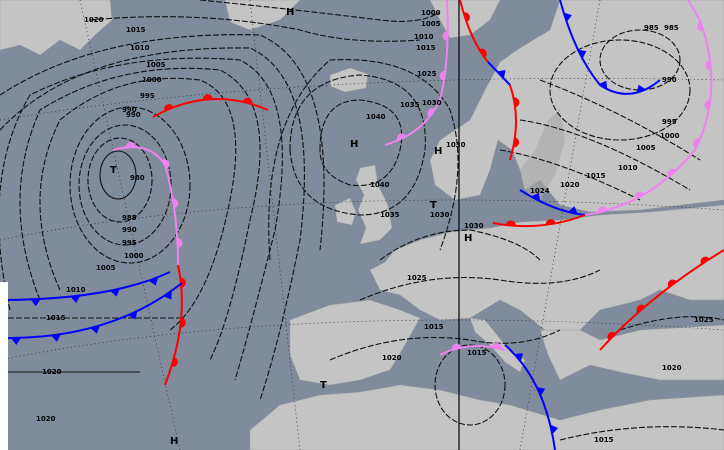 The height and width of the screenshot is (450, 724). What do you see at coordinates (542, 155) in the screenshot?
I see `baltic-sea` at bounding box center [542, 155].